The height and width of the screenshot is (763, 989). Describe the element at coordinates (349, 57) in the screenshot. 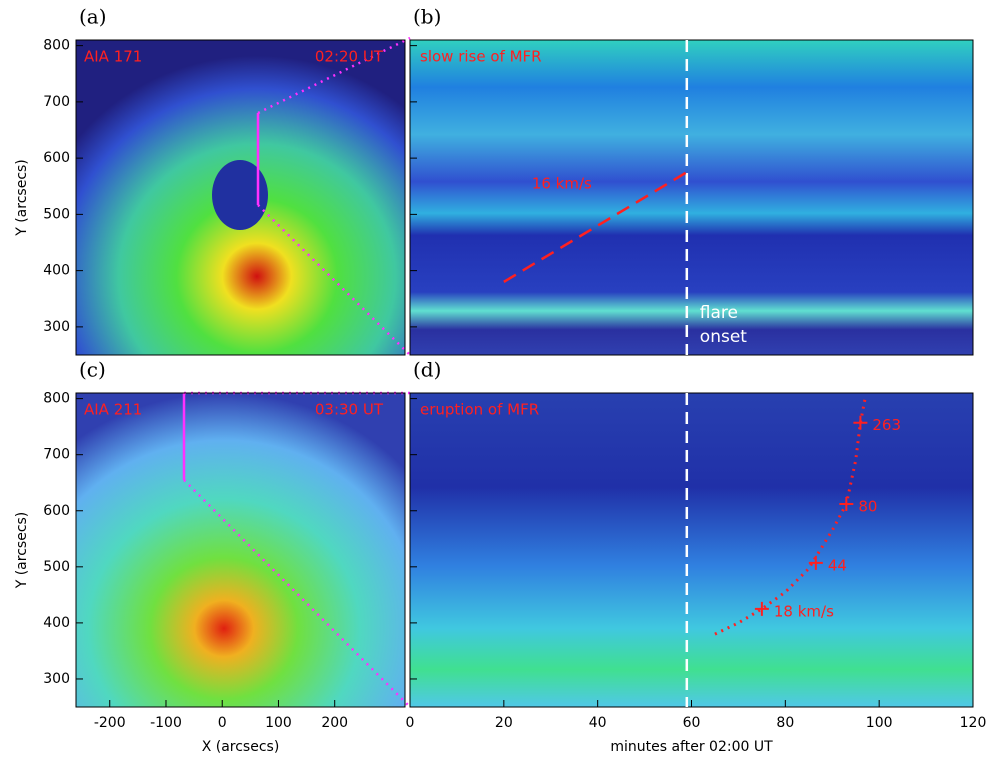

I see `time-label: 02:20 UT` at that location.